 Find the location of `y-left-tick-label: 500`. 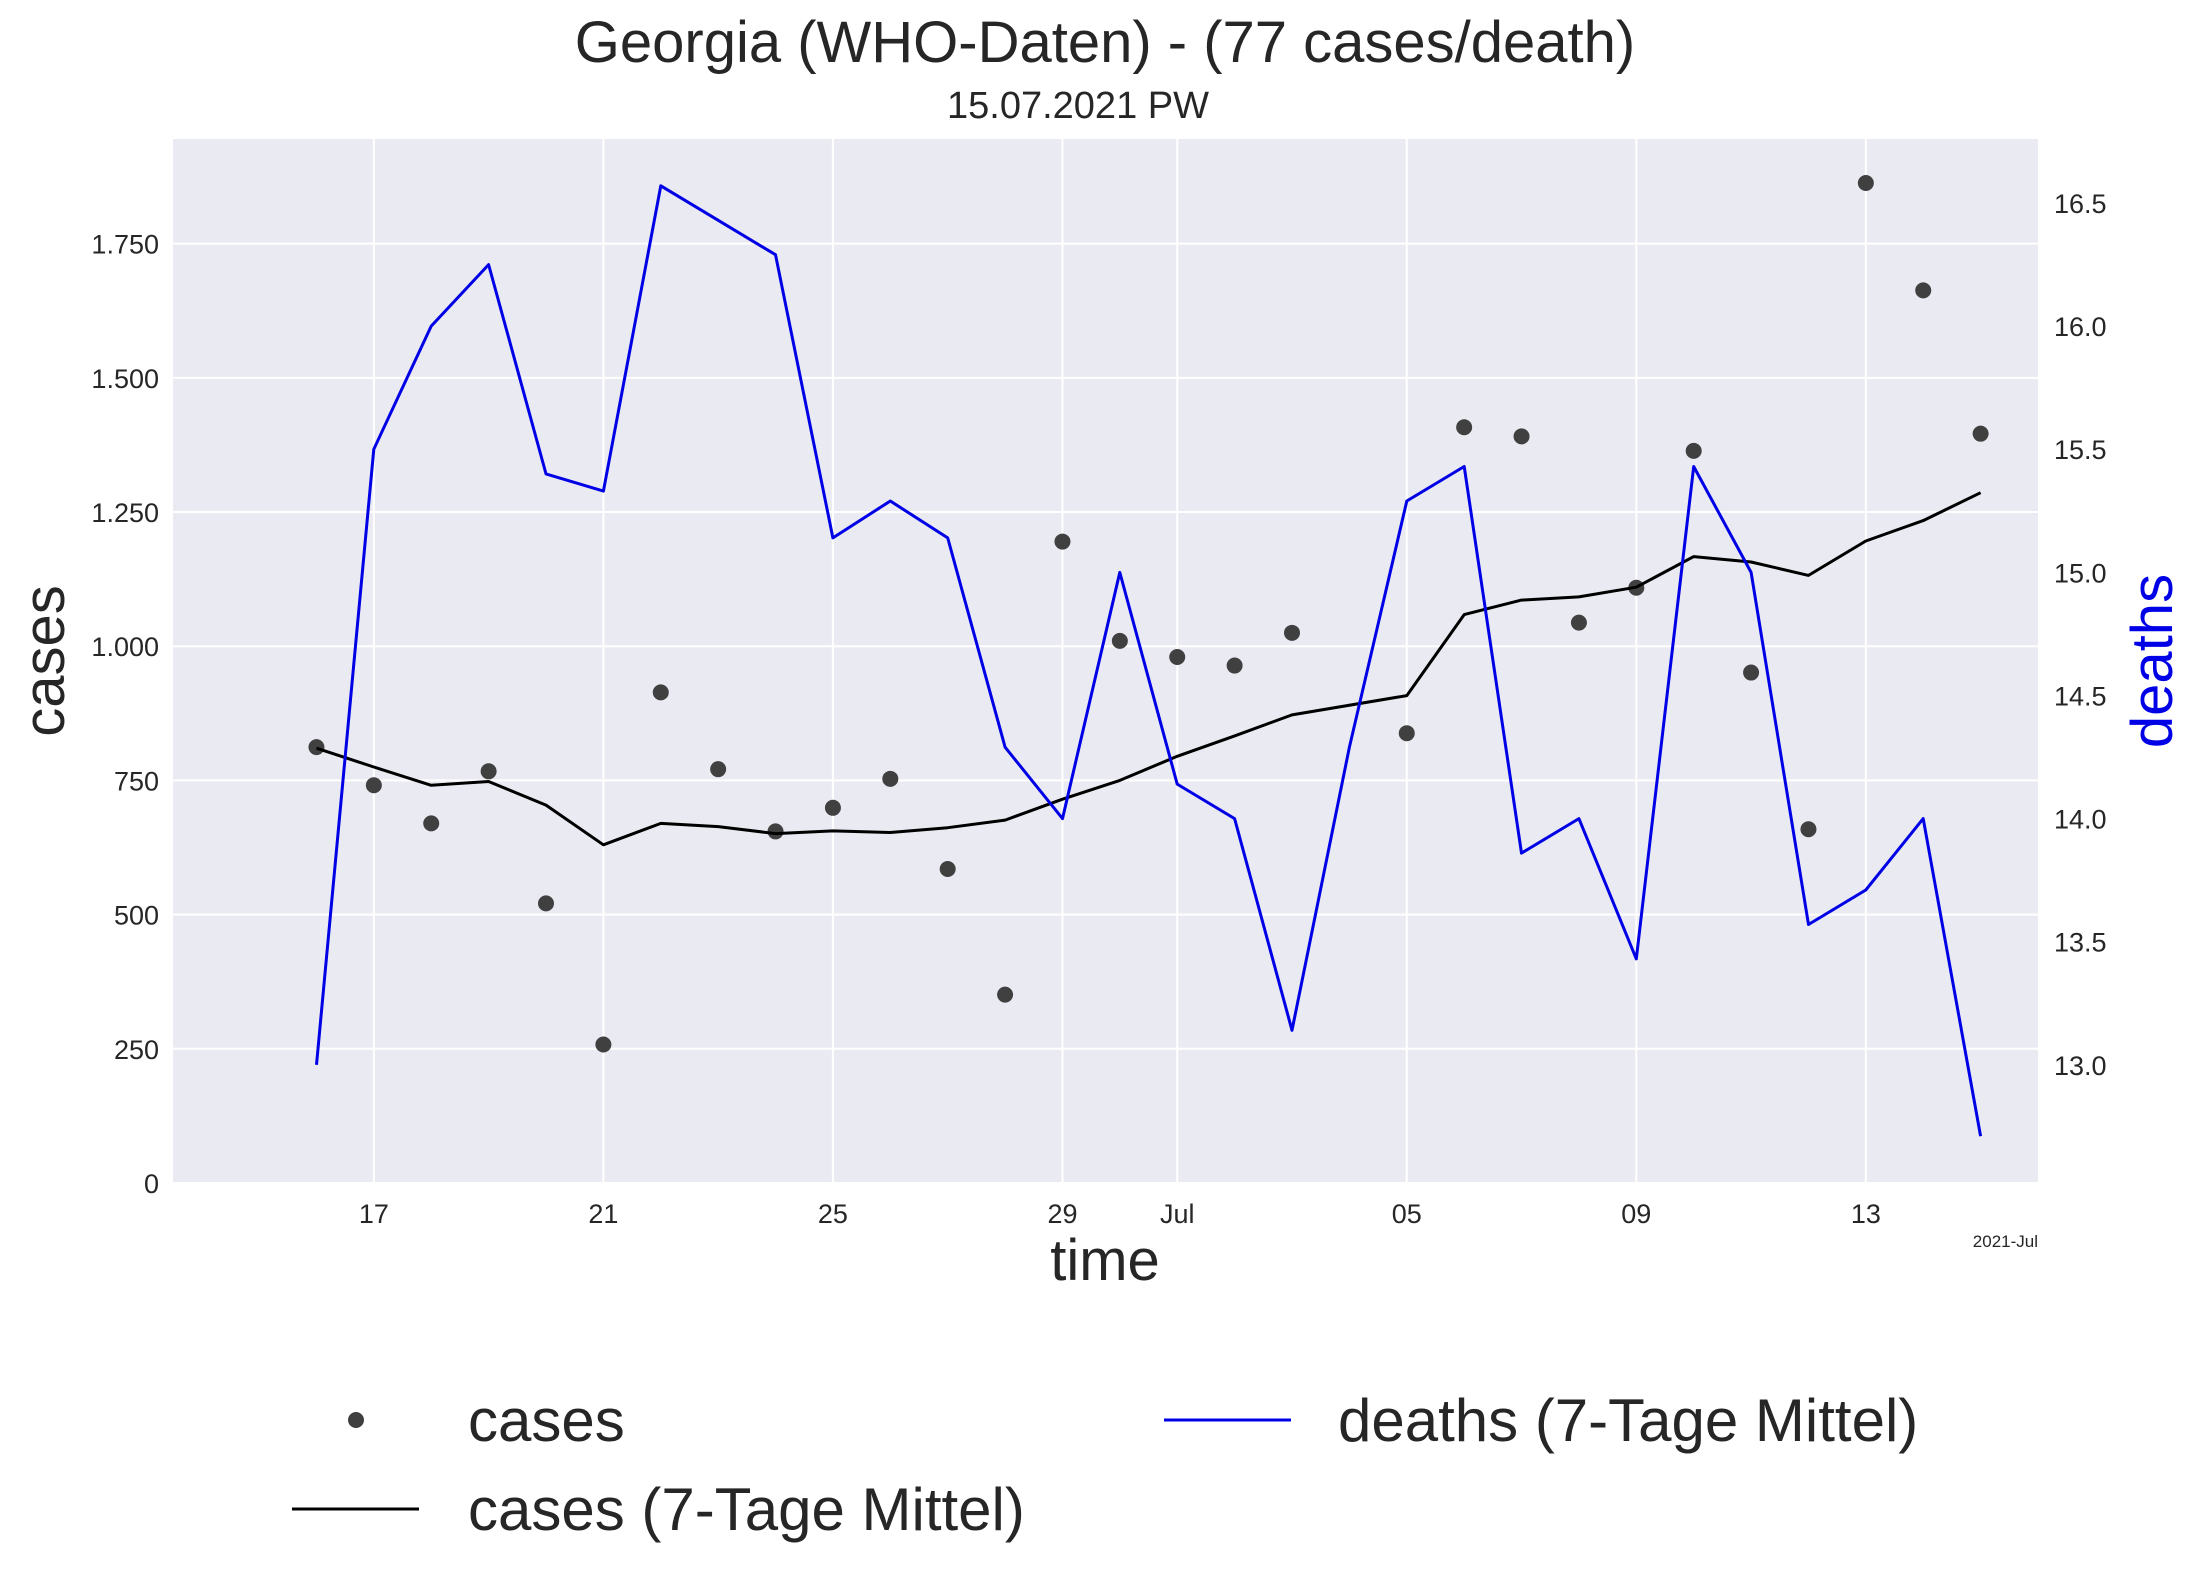

y-left-tick-label: 500 is located at coordinates (136, 916).